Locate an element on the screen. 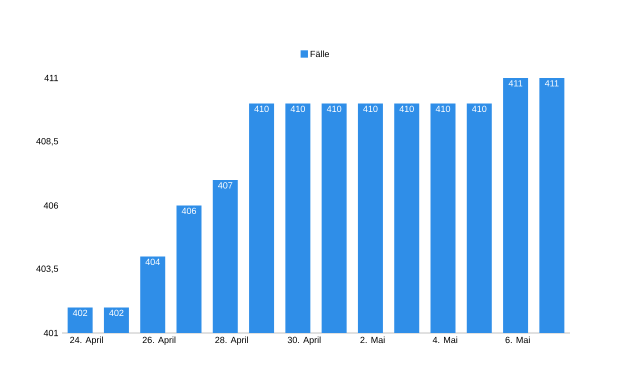 The width and height of the screenshot is (640, 391). x-tick-label: 2. Mai is located at coordinates (372, 340).